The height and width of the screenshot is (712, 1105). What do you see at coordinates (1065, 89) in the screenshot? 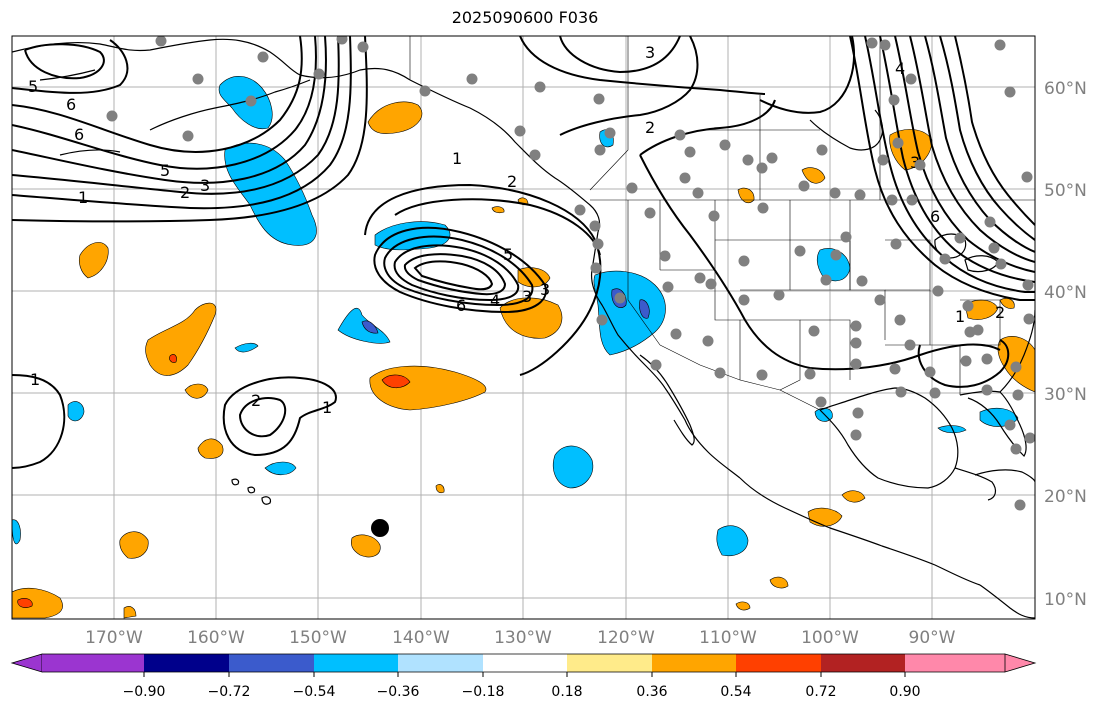
I see `lat-tick-label: 60°N` at bounding box center [1065, 89].